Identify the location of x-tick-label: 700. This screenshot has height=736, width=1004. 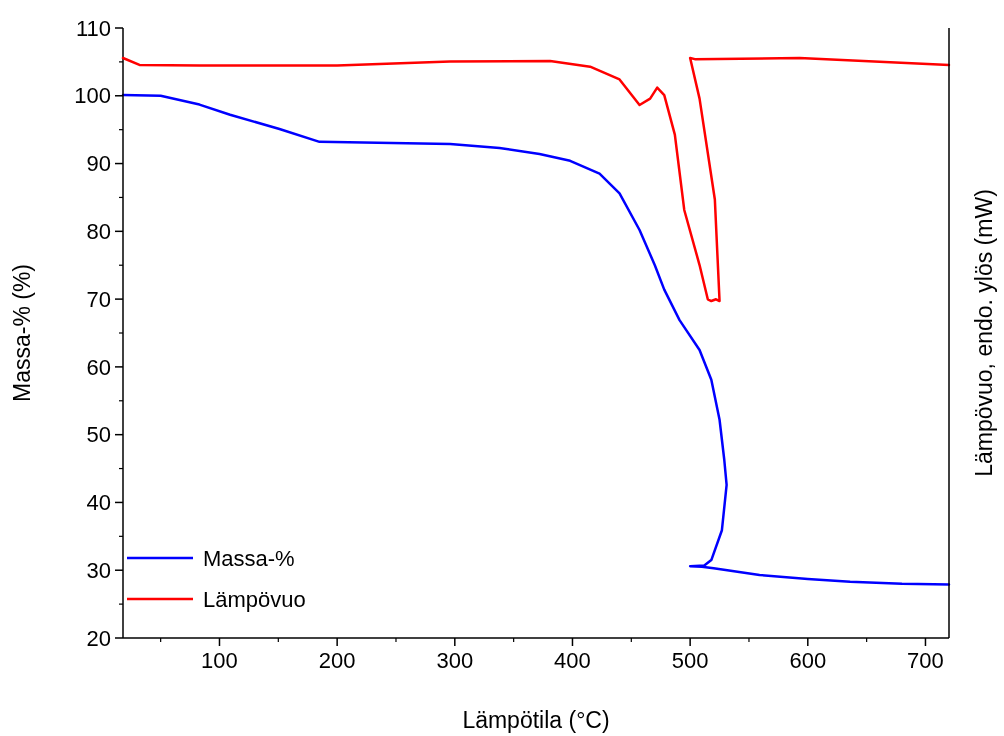
(925, 660).